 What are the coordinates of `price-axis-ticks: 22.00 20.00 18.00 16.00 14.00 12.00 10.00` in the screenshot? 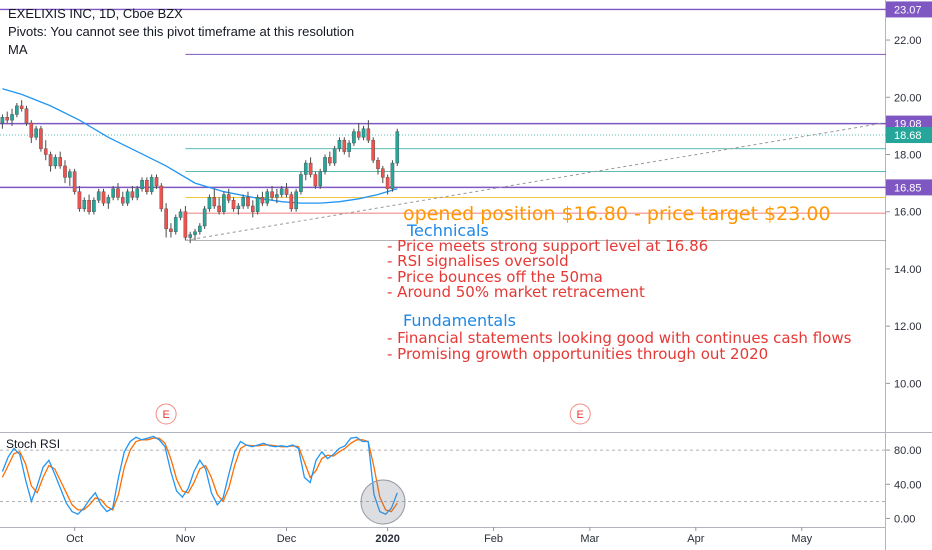 It's located at (904, 212).